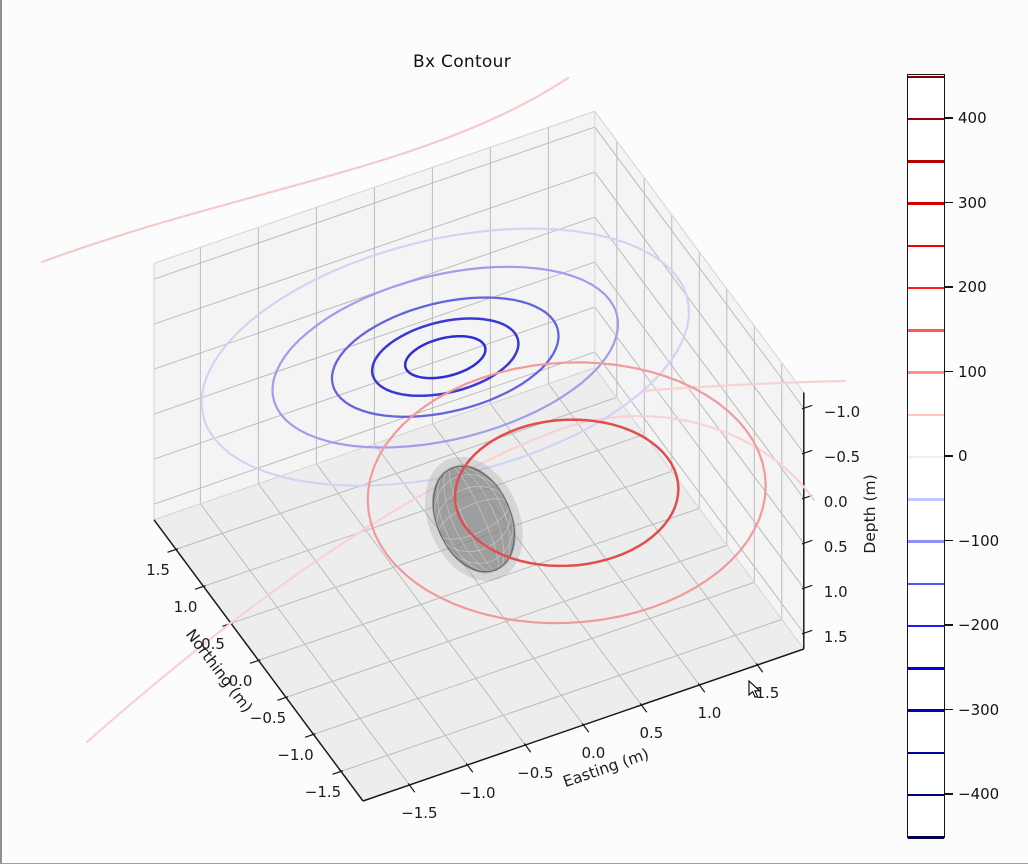 The image size is (1028, 864). Describe the element at coordinates (213, 644) in the screenshot. I see `northing-tick-label: 0.5` at that location.